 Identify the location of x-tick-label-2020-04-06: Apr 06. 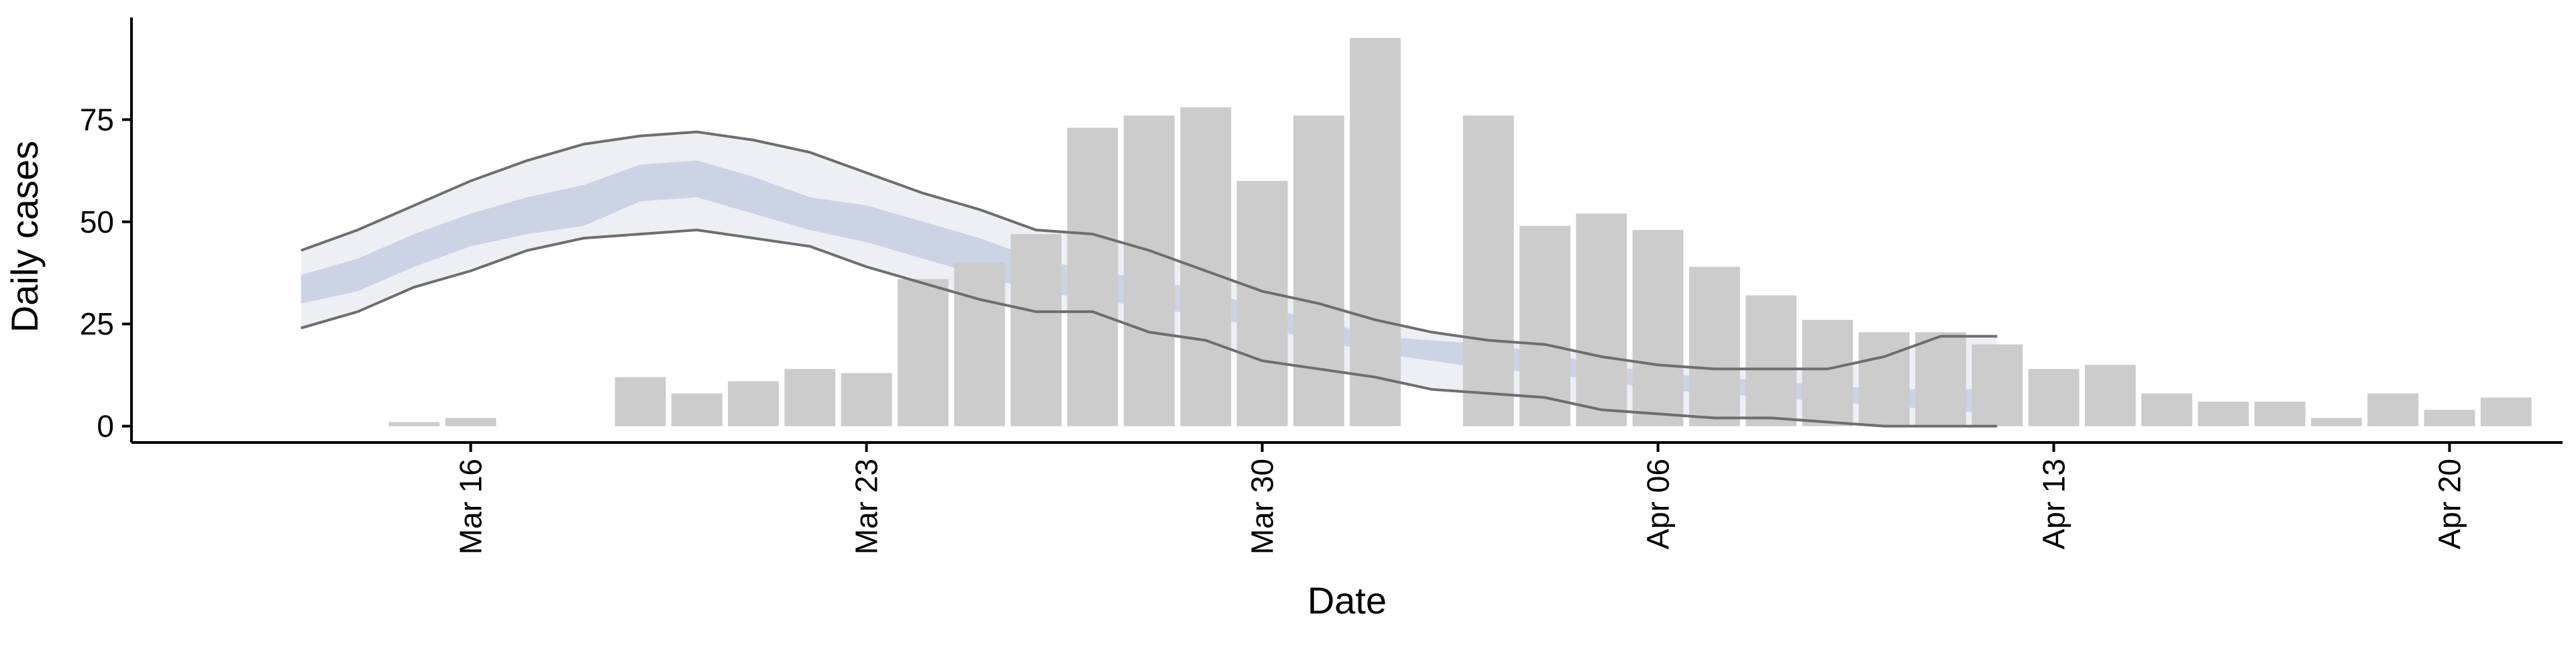
(1658, 505).